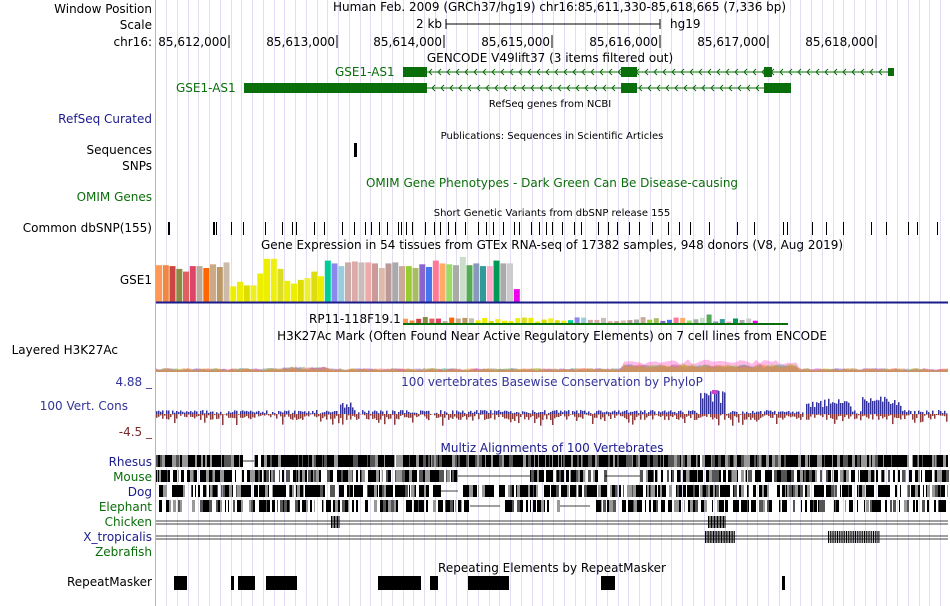 The image size is (950, 606). Describe the element at coordinates (83, 406) in the screenshot. I see `phylop-track-label: 100 Vert. Cons` at that location.